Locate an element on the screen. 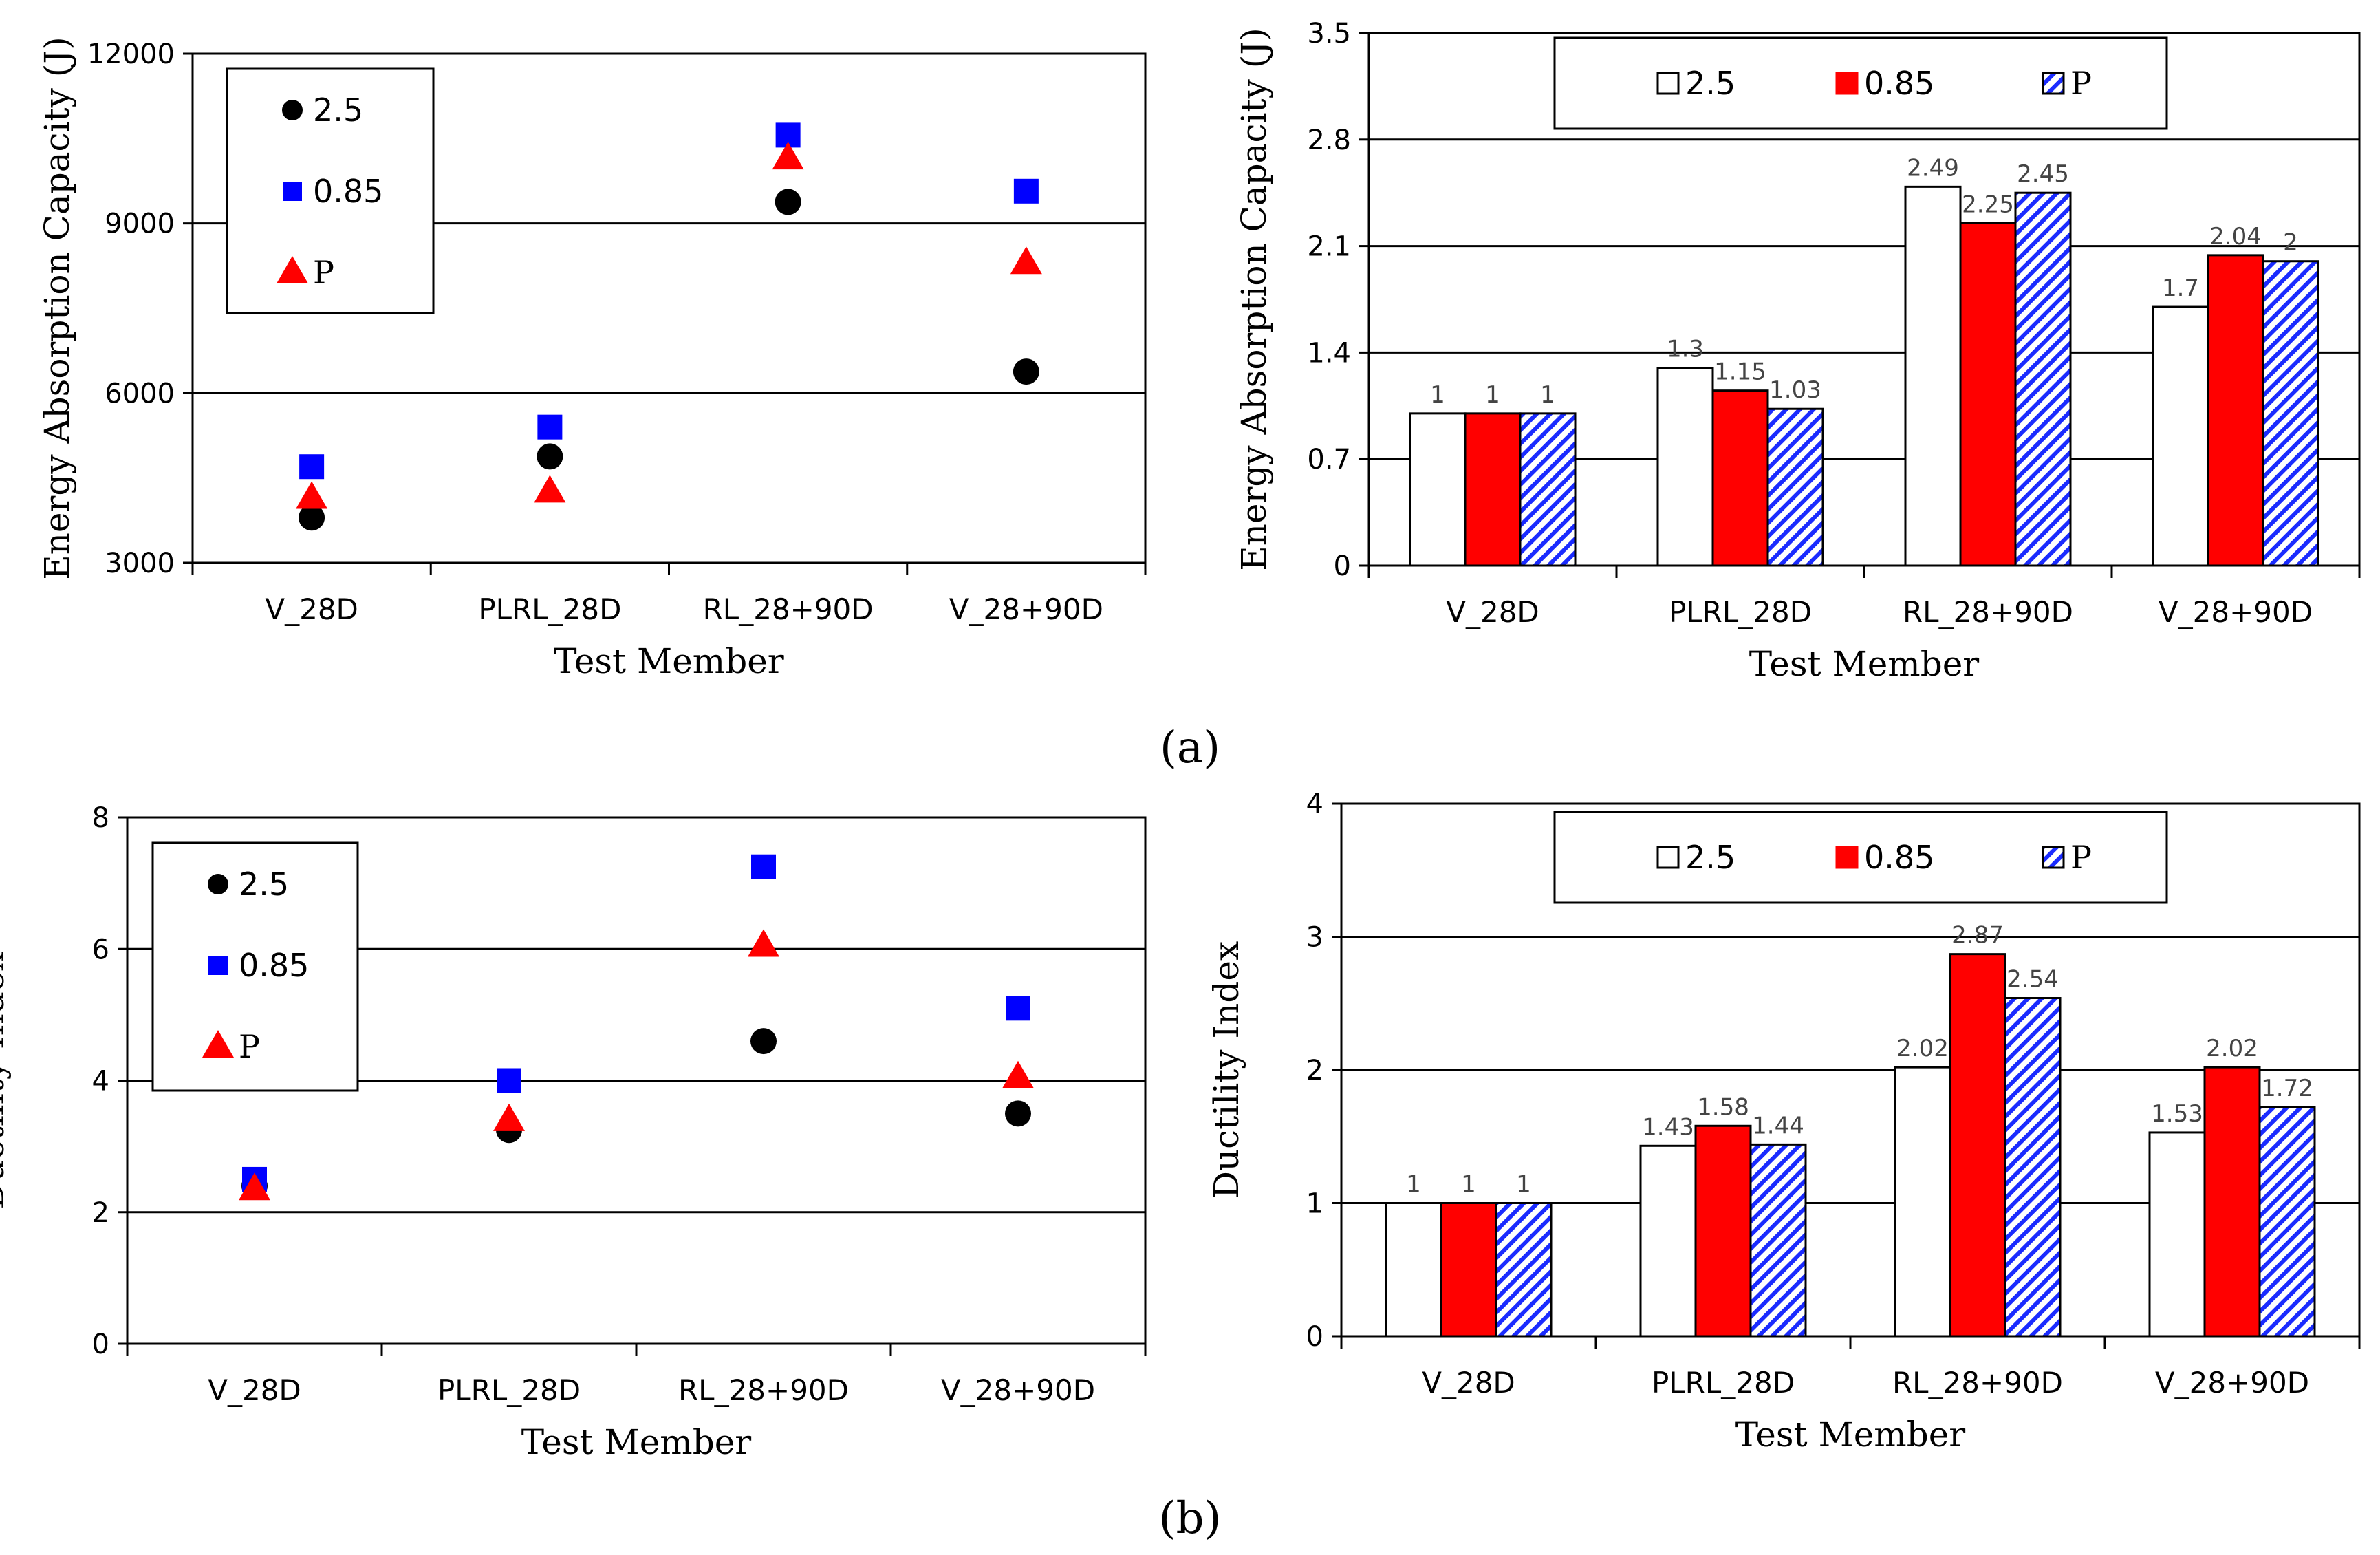 This screenshot has height=1555, width=2380. y-tick-label: 1 is located at coordinates (1314, 1204).